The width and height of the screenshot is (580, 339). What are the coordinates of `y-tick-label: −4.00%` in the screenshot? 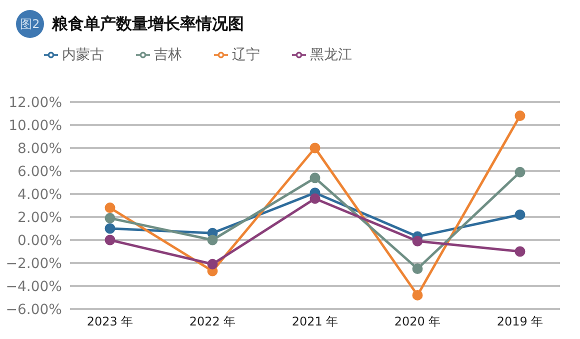 It's located at (34, 286).